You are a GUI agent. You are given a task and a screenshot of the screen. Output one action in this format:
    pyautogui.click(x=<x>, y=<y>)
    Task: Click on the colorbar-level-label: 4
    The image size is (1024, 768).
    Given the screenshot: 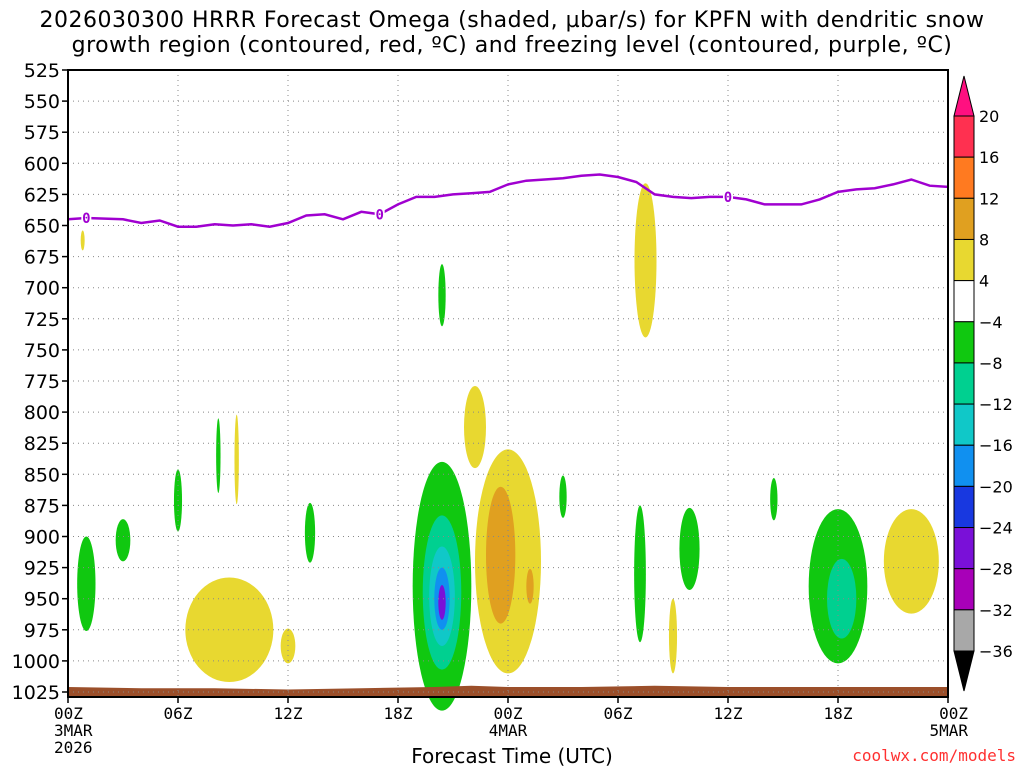 What is the action you would take?
    pyautogui.click(x=984, y=281)
    